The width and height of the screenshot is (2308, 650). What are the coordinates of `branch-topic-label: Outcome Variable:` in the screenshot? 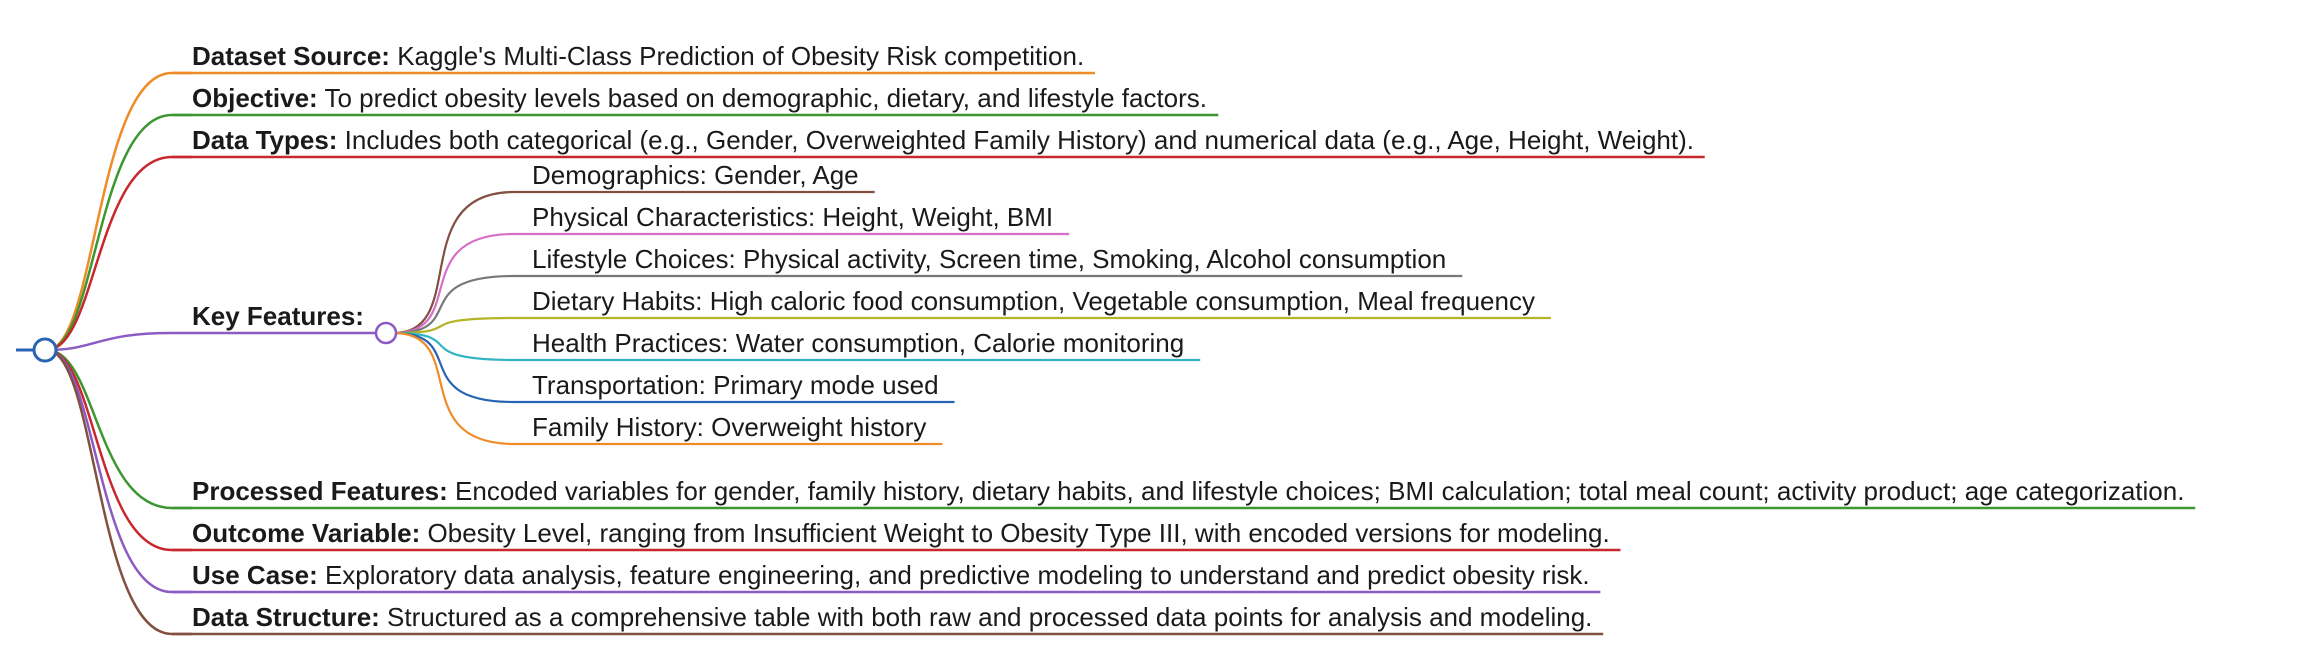 It's located at (306, 533).